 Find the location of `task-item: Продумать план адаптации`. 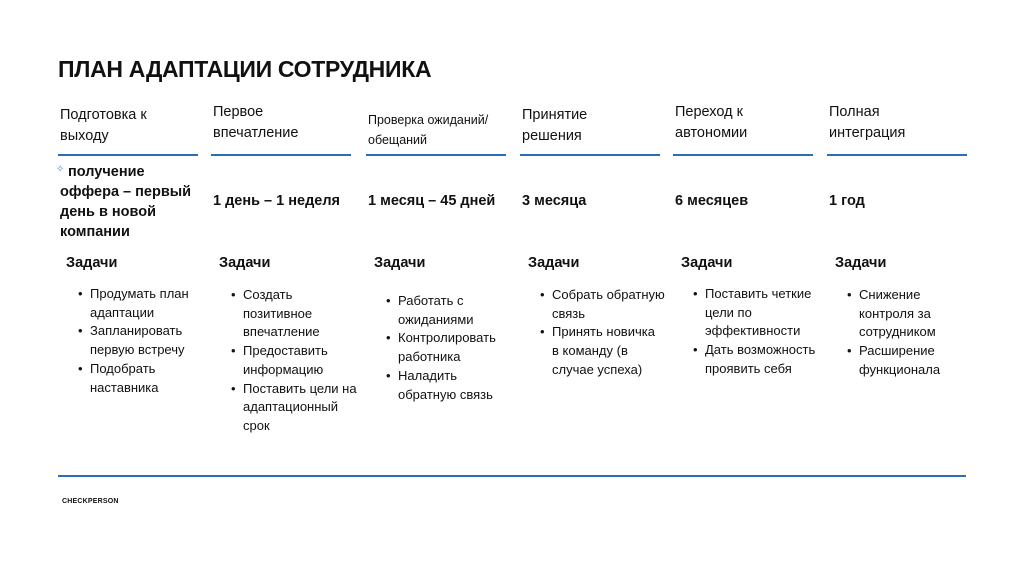

task-item: Продумать план адаптации is located at coordinates (143, 303).